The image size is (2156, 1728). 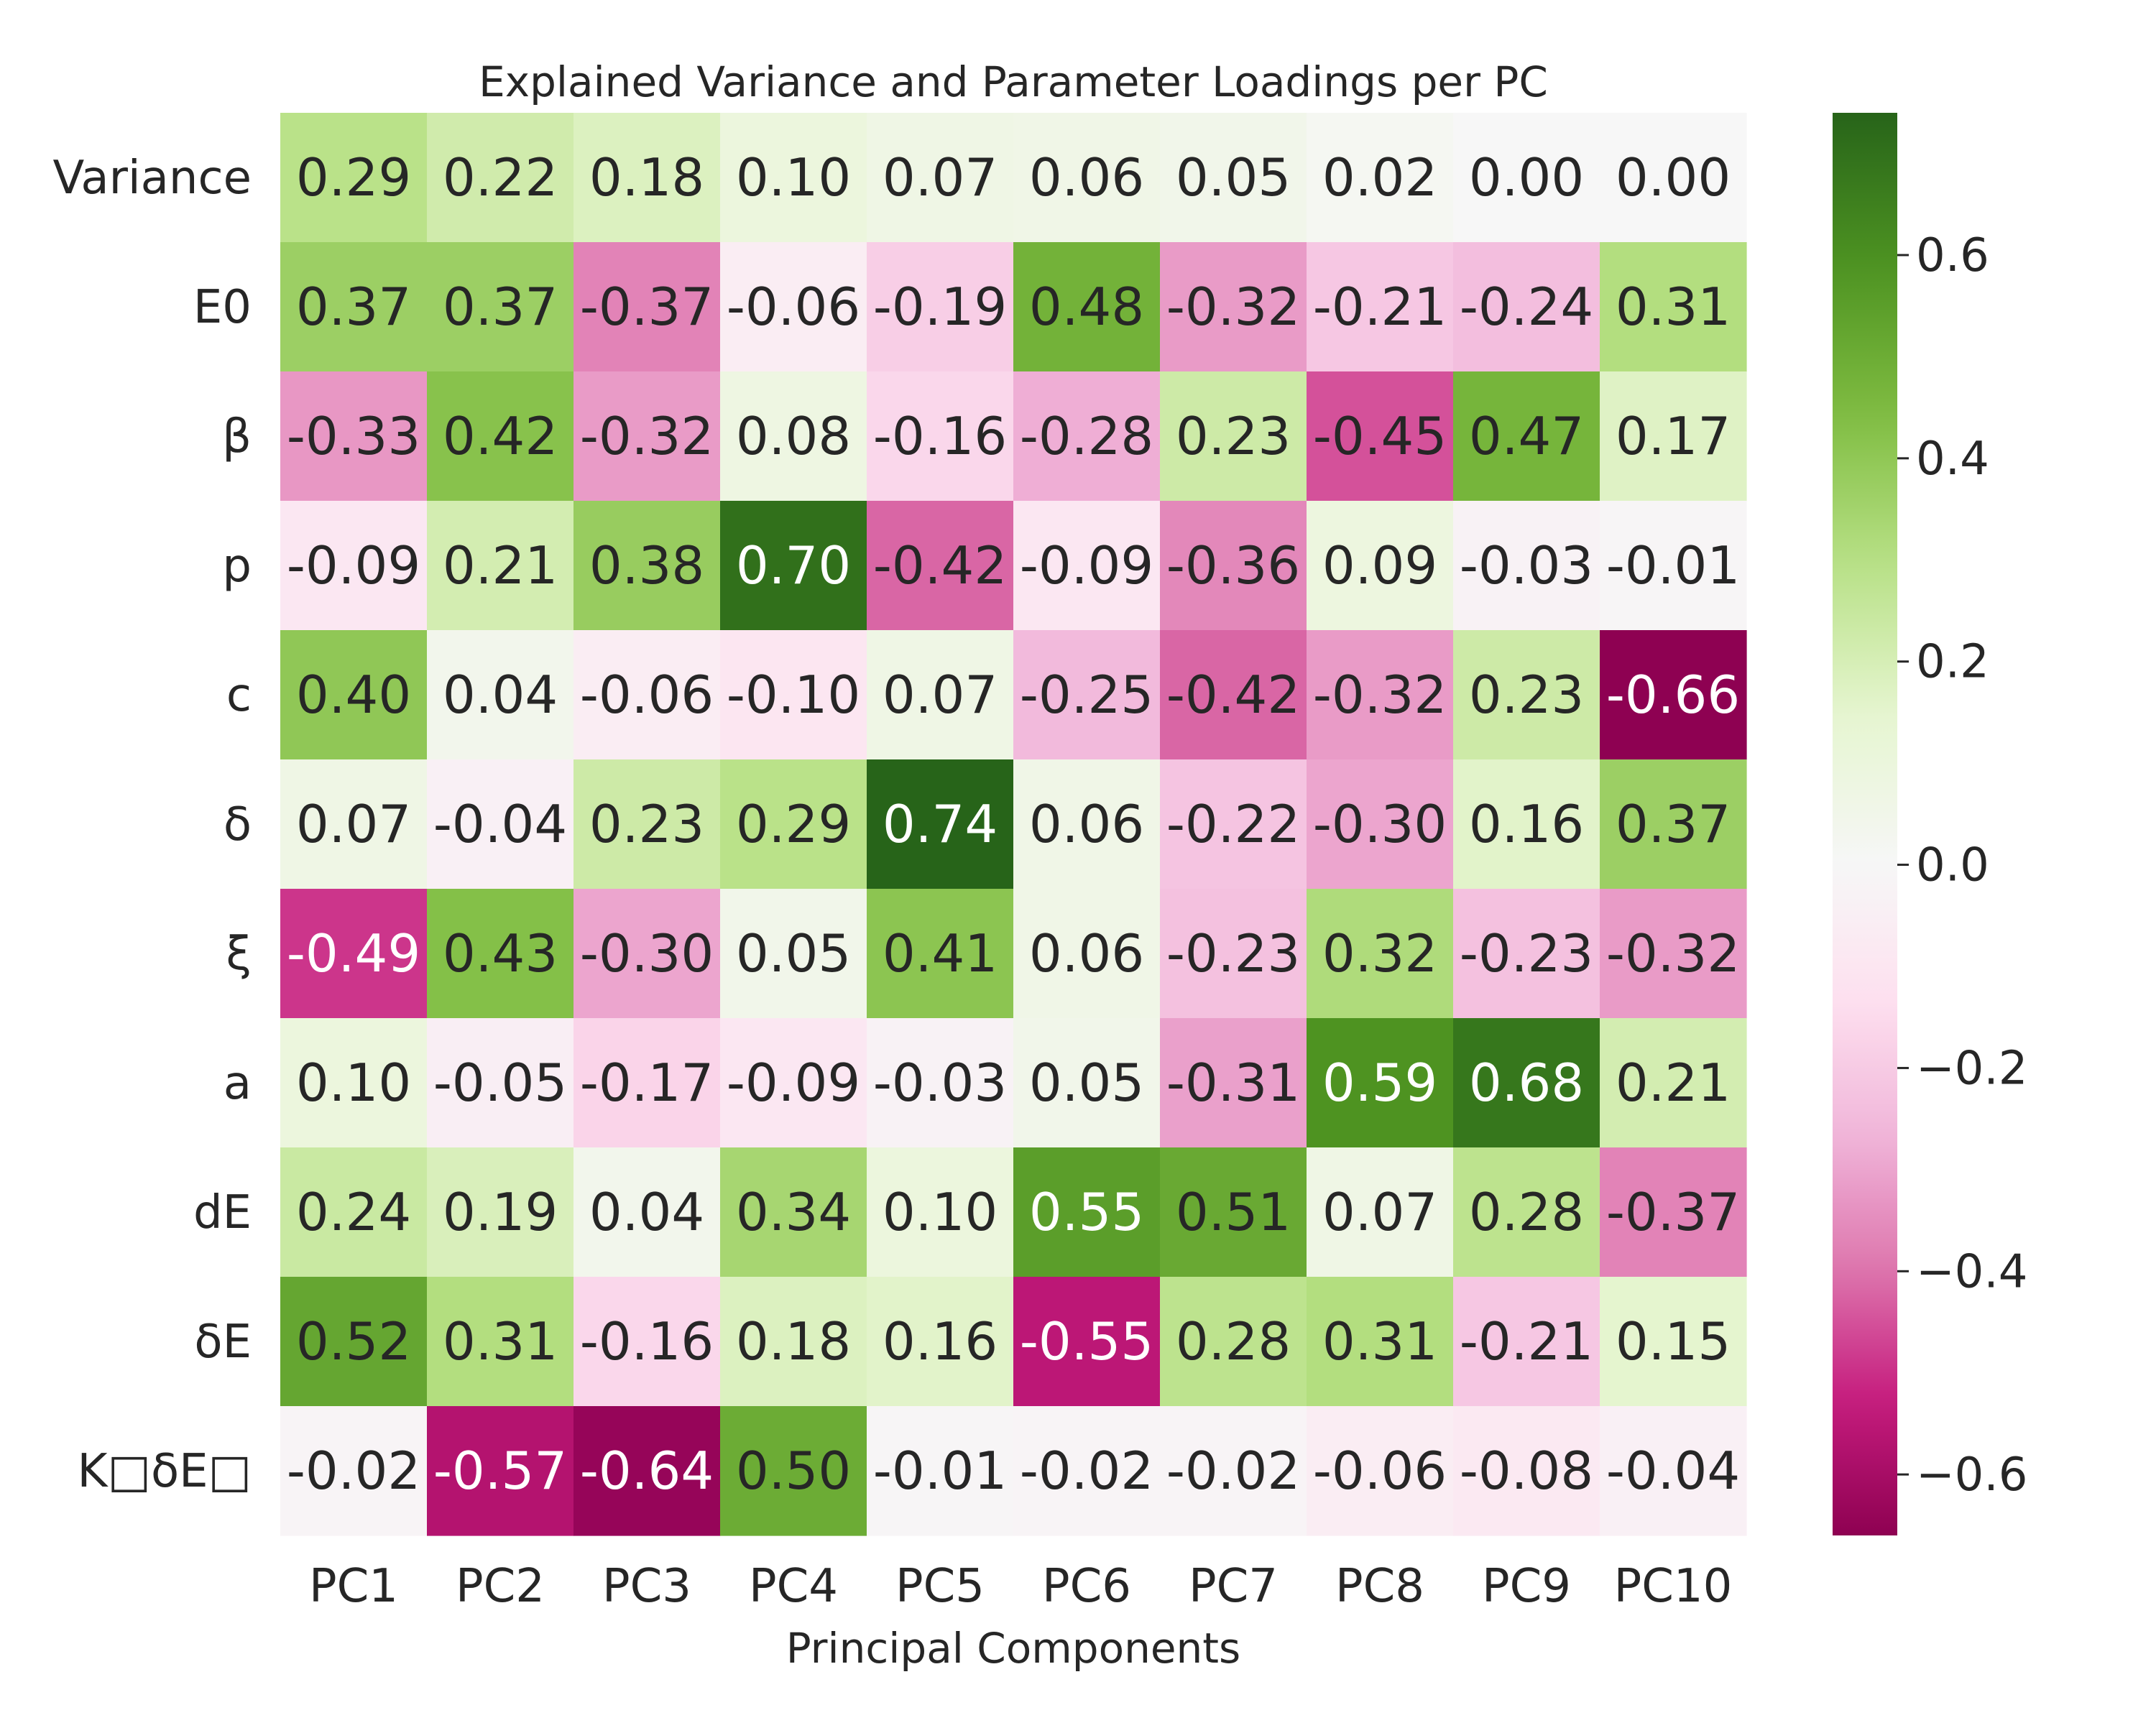 What do you see at coordinates (1379, 1586) in the screenshot?
I see `column-tick-label: PC8` at bounding box center [1379, 1586].